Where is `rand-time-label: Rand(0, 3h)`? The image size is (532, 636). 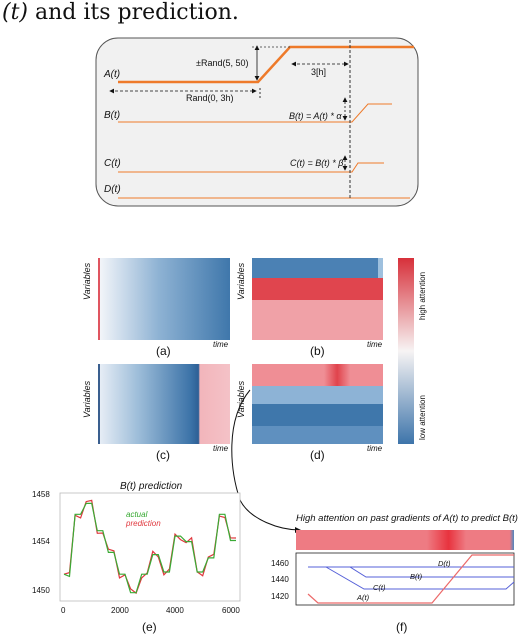 rand-time-label: Rand(0, 3h) is located at coordinates (210, 98).